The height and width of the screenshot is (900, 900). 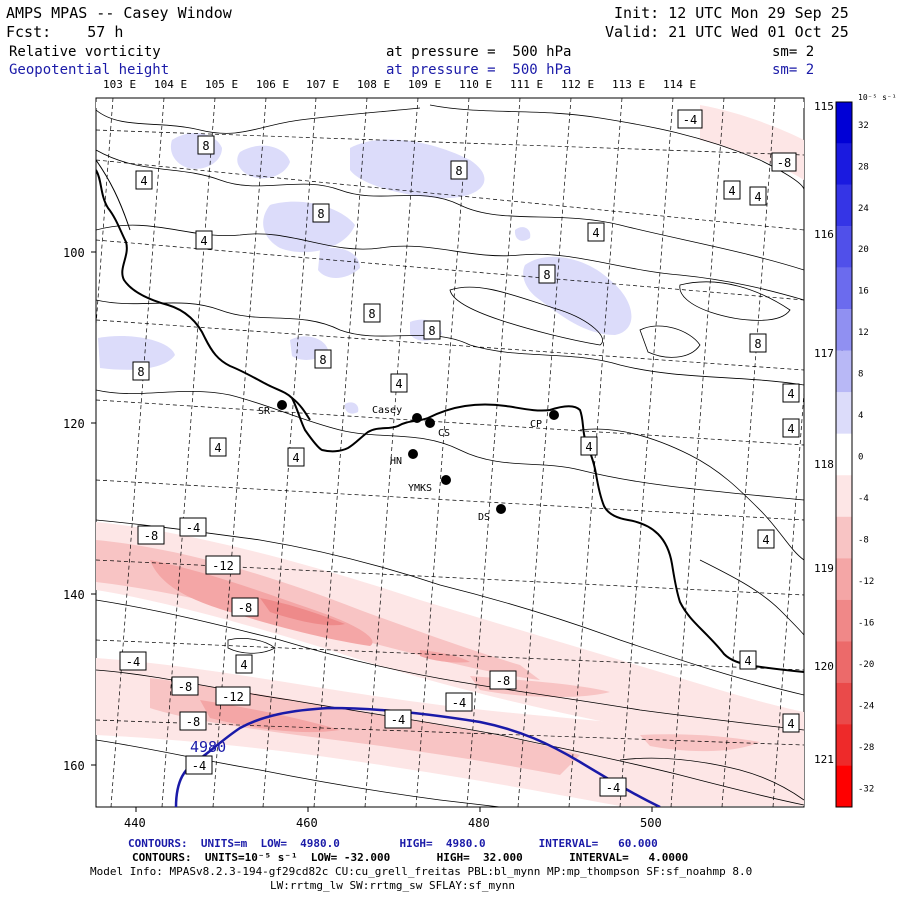 What do you see at coordinates (374, 84) in the screenshot?
I see `lon-label: 108 E` at bounding box center [374, 84].